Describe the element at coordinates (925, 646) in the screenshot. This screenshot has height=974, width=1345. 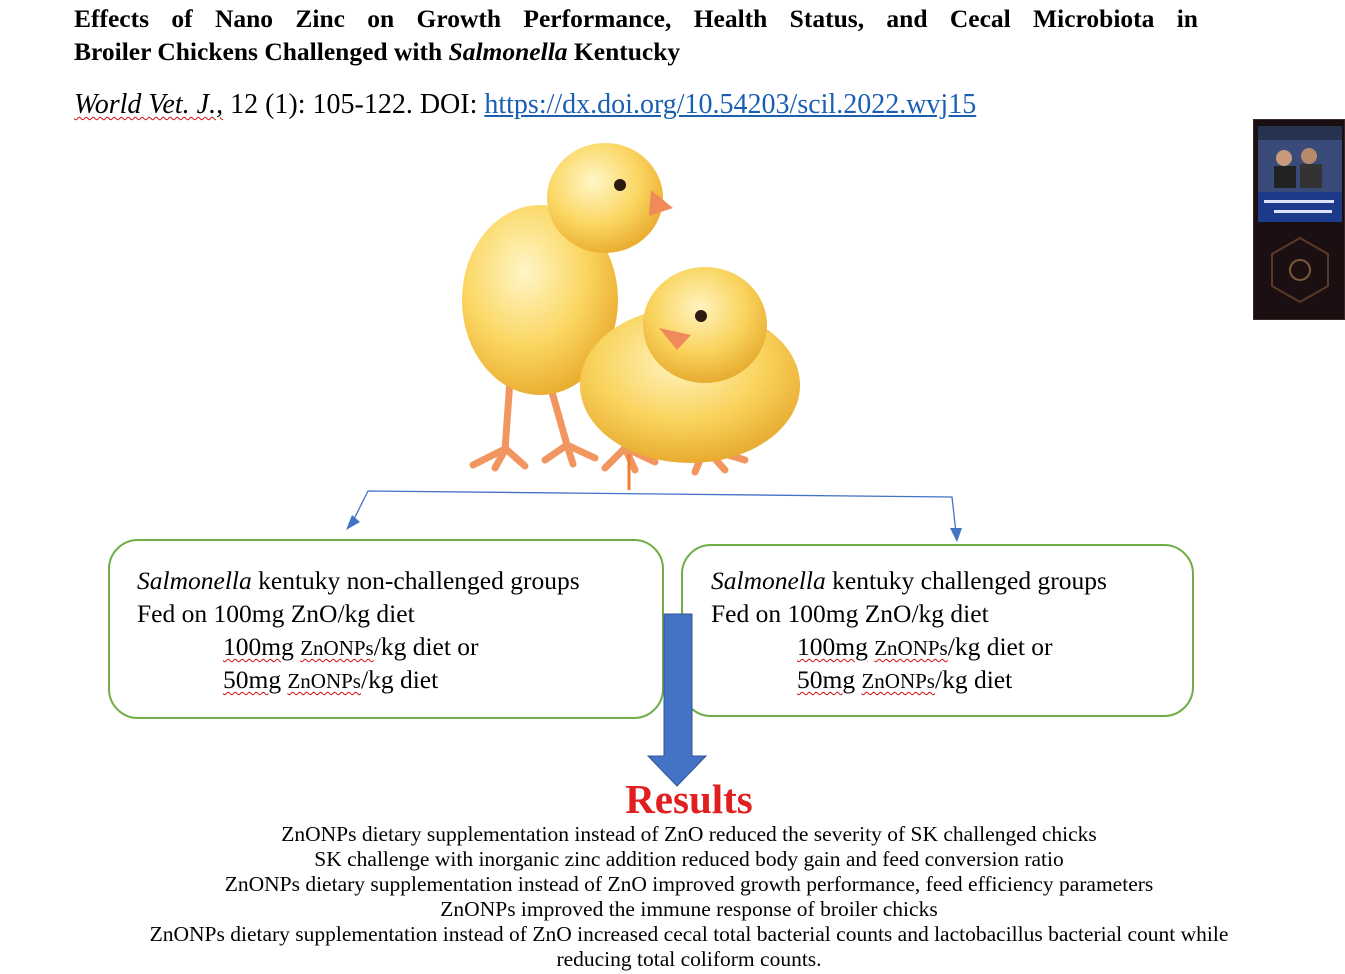
I see `box2-option-2: 100mg ZnONPs/kg diet or` at that location.